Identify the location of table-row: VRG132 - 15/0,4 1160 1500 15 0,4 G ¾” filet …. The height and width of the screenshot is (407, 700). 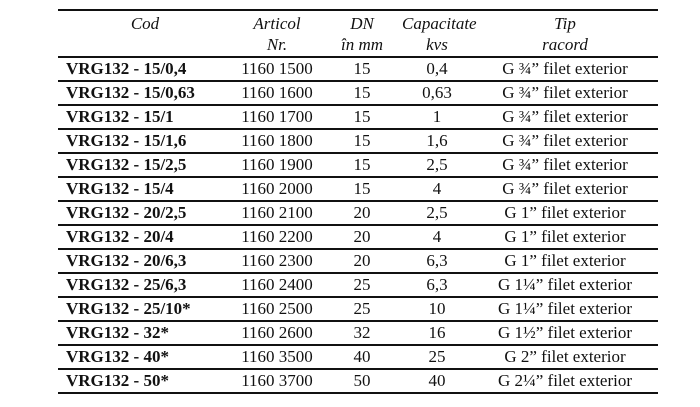
(358, 69).